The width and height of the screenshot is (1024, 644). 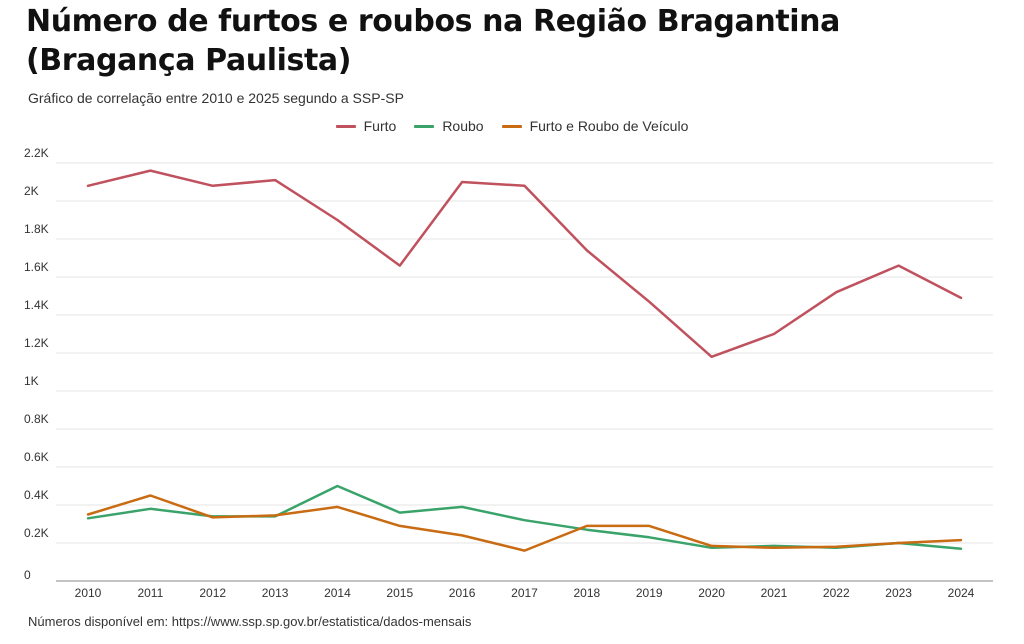 What do you see at coordinates (649, 593) in the screenshot?
I see `x-tick-label: 2019` at bounding box center [649, 593].